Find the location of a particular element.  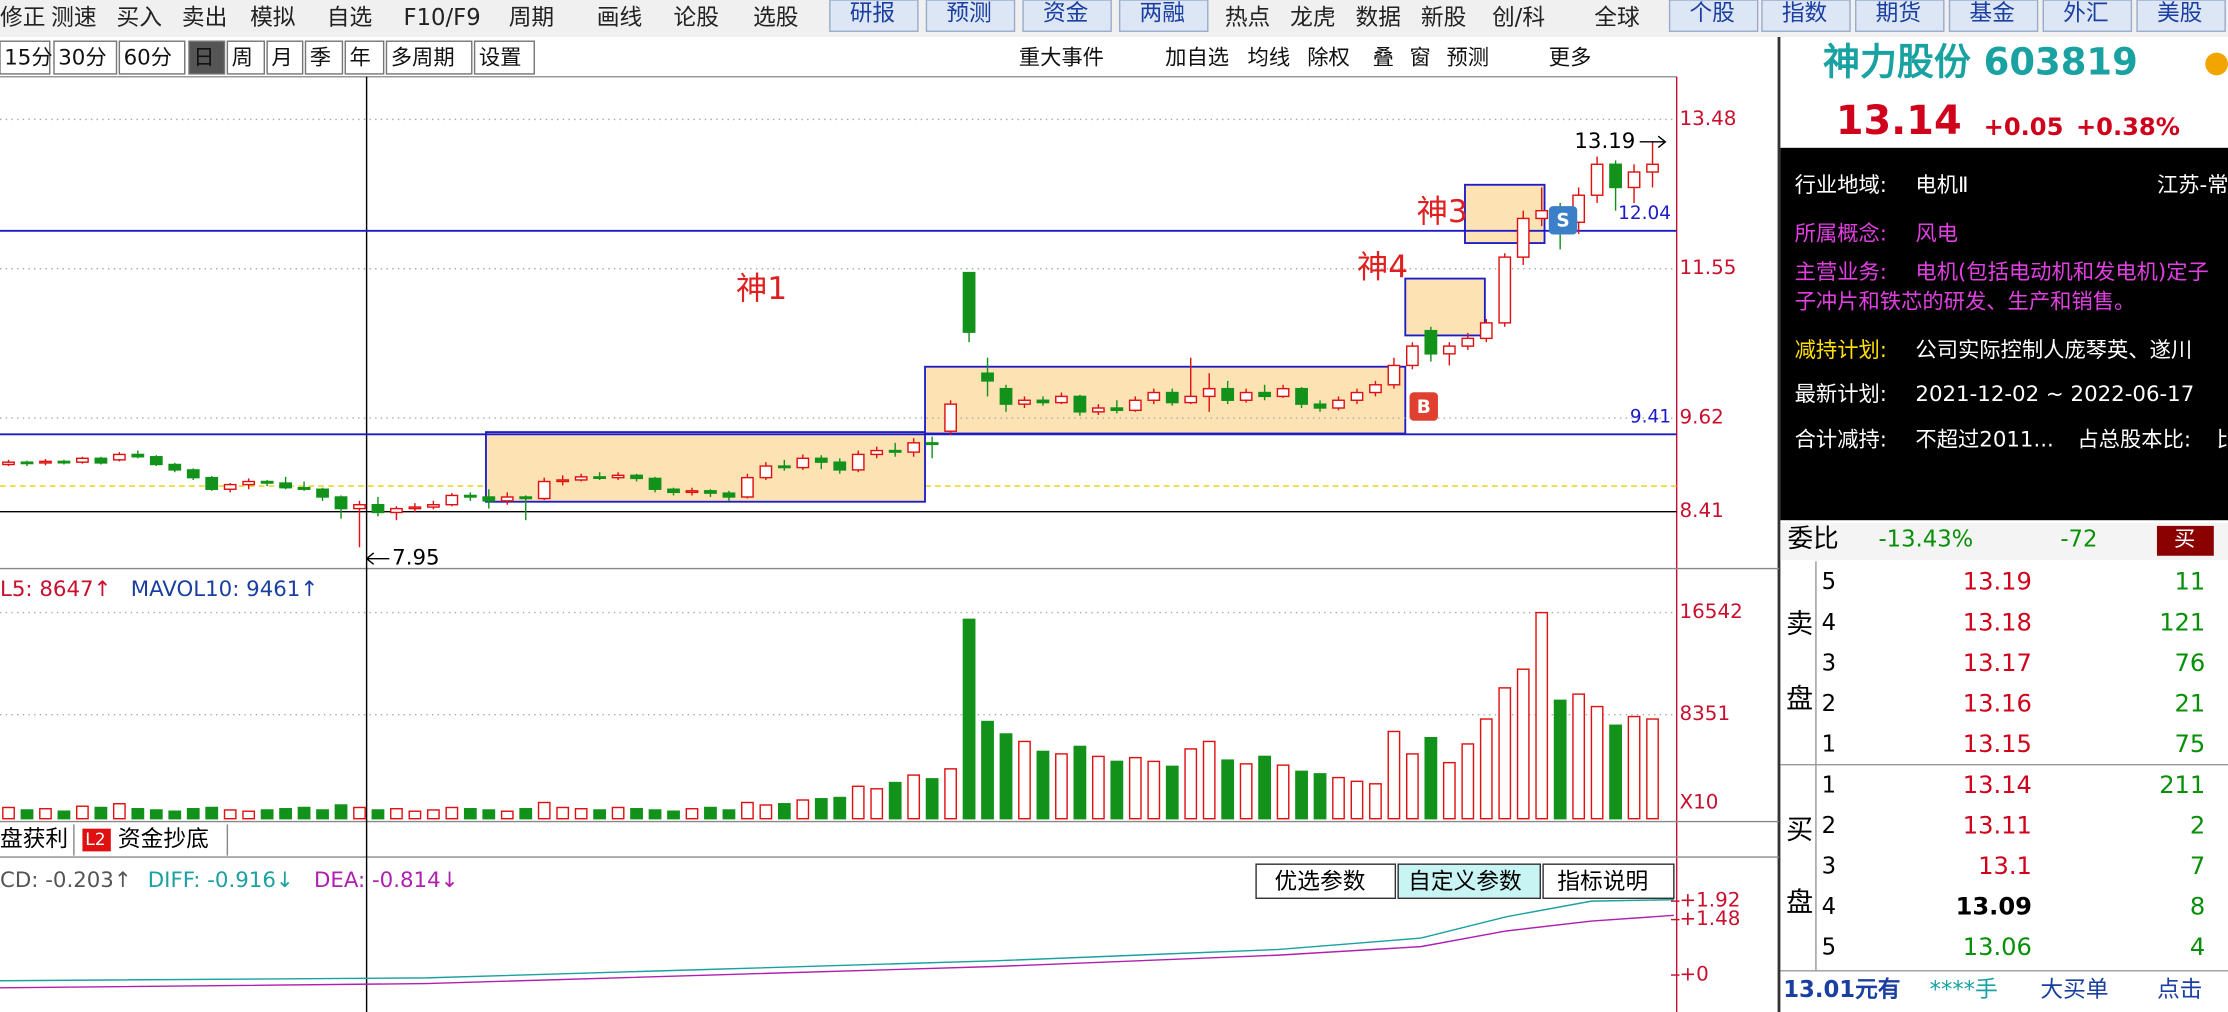

button-label: 指标说明 is located at coordinates (1602, 882).